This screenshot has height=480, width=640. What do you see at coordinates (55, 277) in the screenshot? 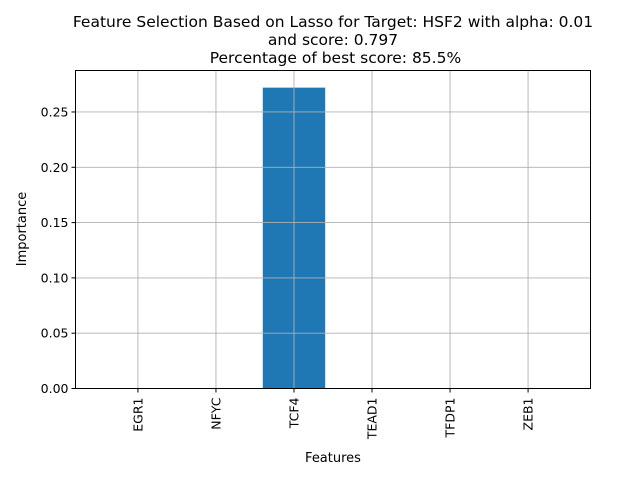
I see `y-tick-label: 0.10` at bounding box center [55, 277].